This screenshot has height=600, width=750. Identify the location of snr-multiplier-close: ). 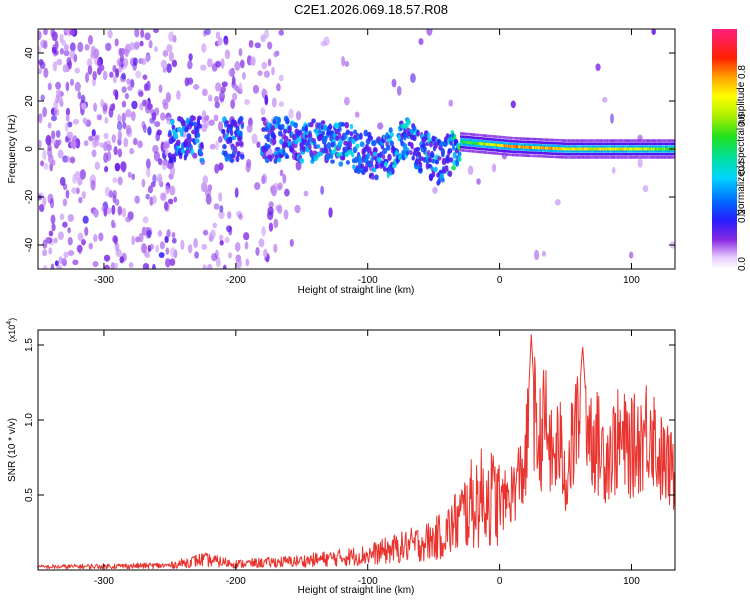
(12, 319).